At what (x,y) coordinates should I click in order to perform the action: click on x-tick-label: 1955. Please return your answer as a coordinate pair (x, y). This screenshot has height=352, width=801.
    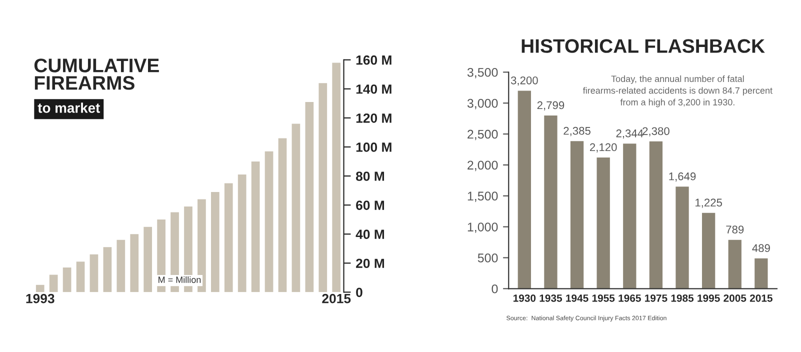
    Looking at the image, I should click on (603, 298).